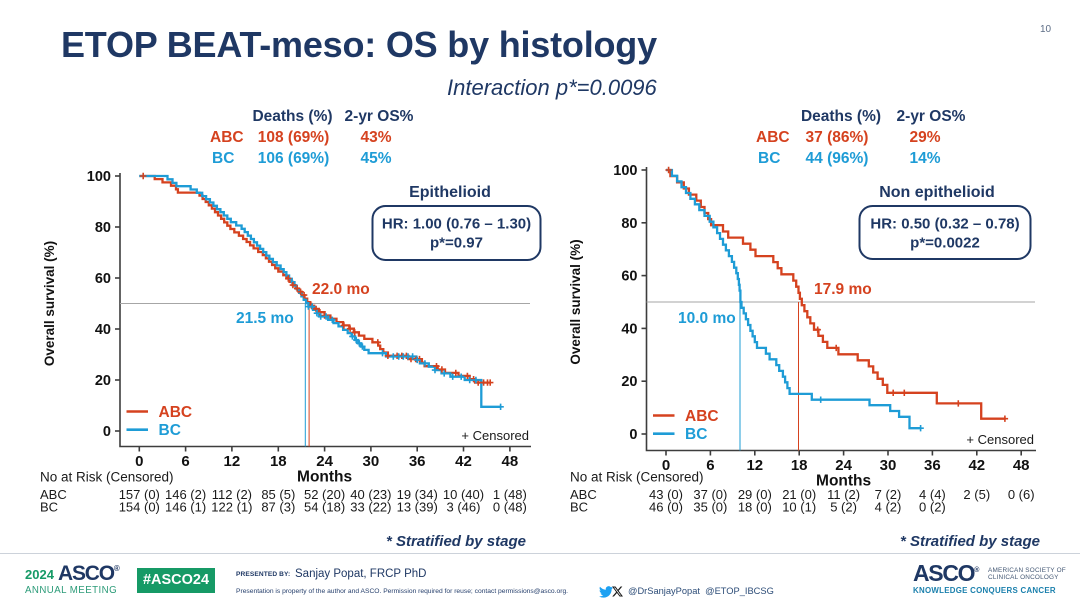 This screenshot has height=608, width=1080. I want to click on svg-text: 112 (2), so click(232, 494).